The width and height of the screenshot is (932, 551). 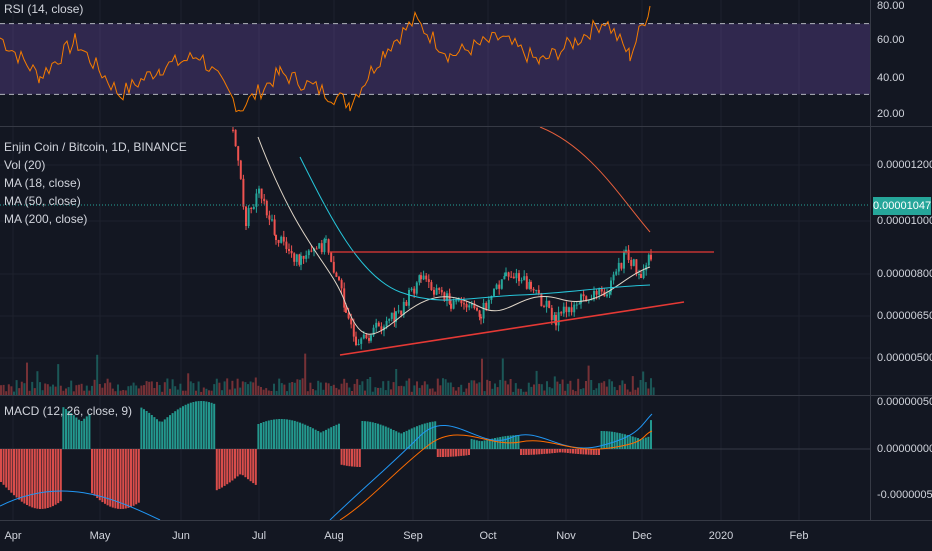 What do you see at coordinates (259, 536) in the screenshot?
I see `time-label: Jul` at bounding box center [259, 536].